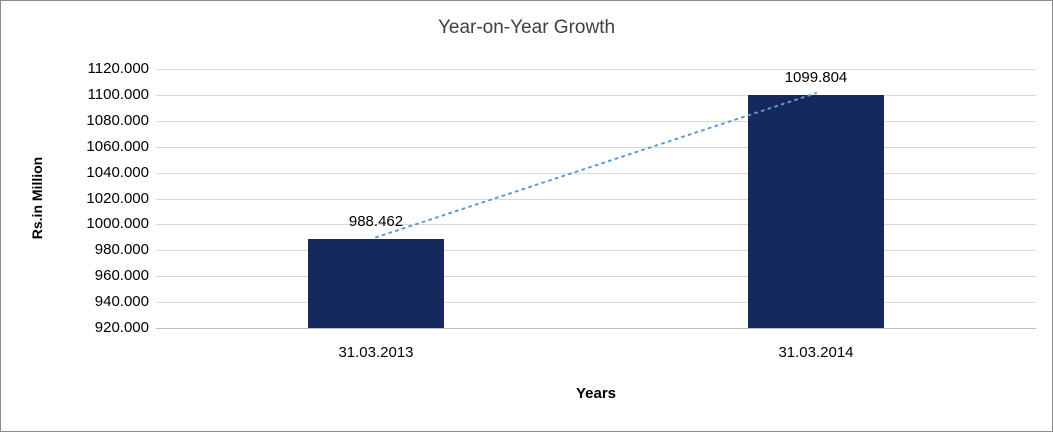 This screenshot has width=1053, height=432. Describe the element at coordinates (816, 352) in the screenshot. I see `x-tick-label: 31.03.2014` at that location.